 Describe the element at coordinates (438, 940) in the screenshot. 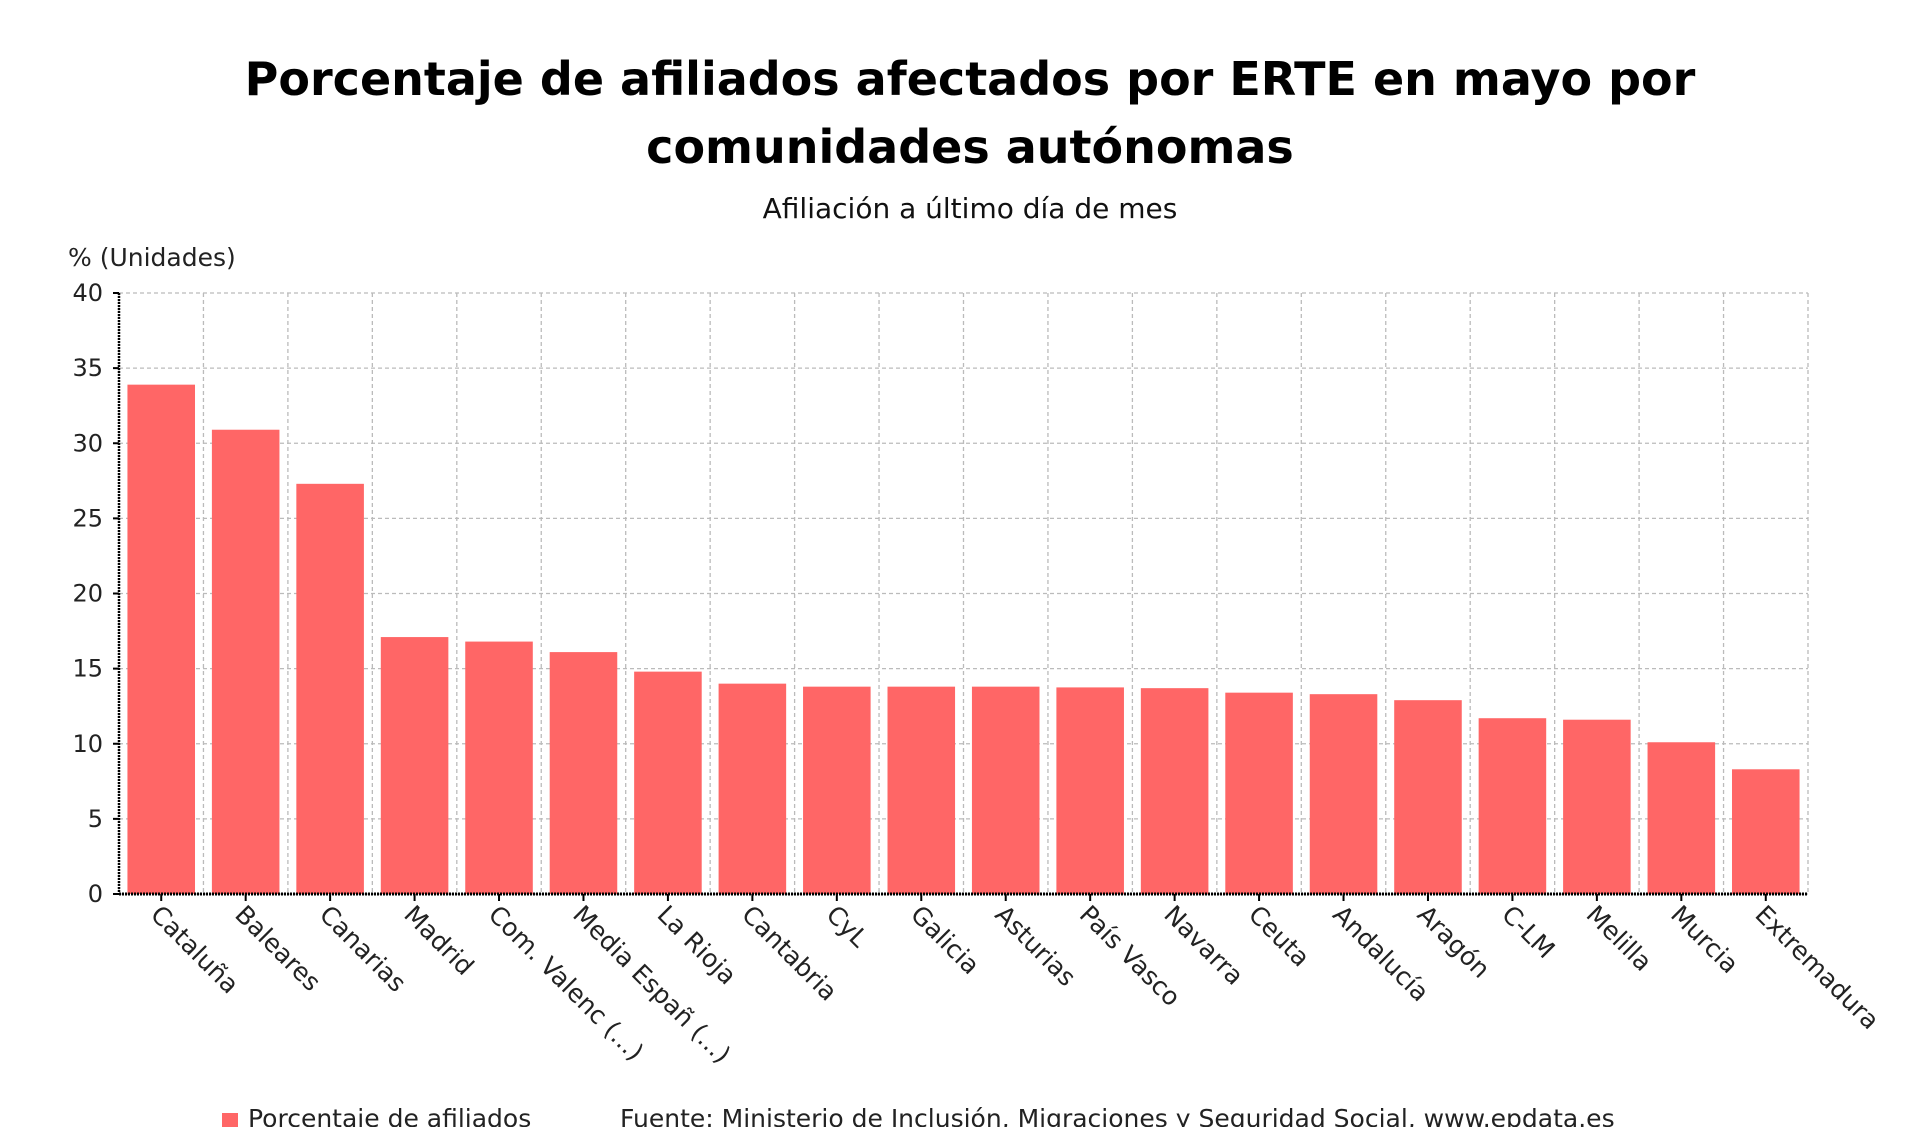

I see `x-tick-label: Madrid` at that location.